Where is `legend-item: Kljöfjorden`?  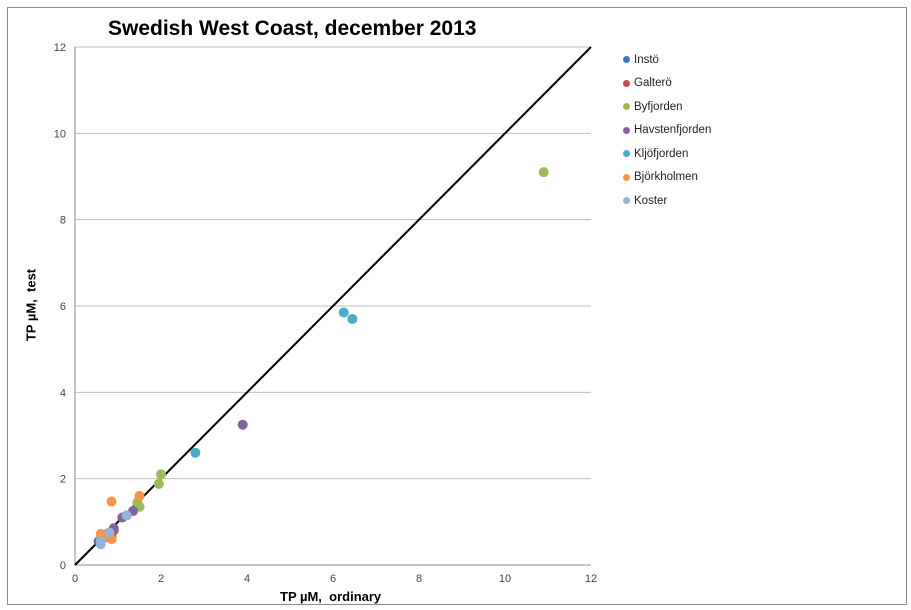
legend-item: Kljöfjorden is located at coordinates (667, 154).